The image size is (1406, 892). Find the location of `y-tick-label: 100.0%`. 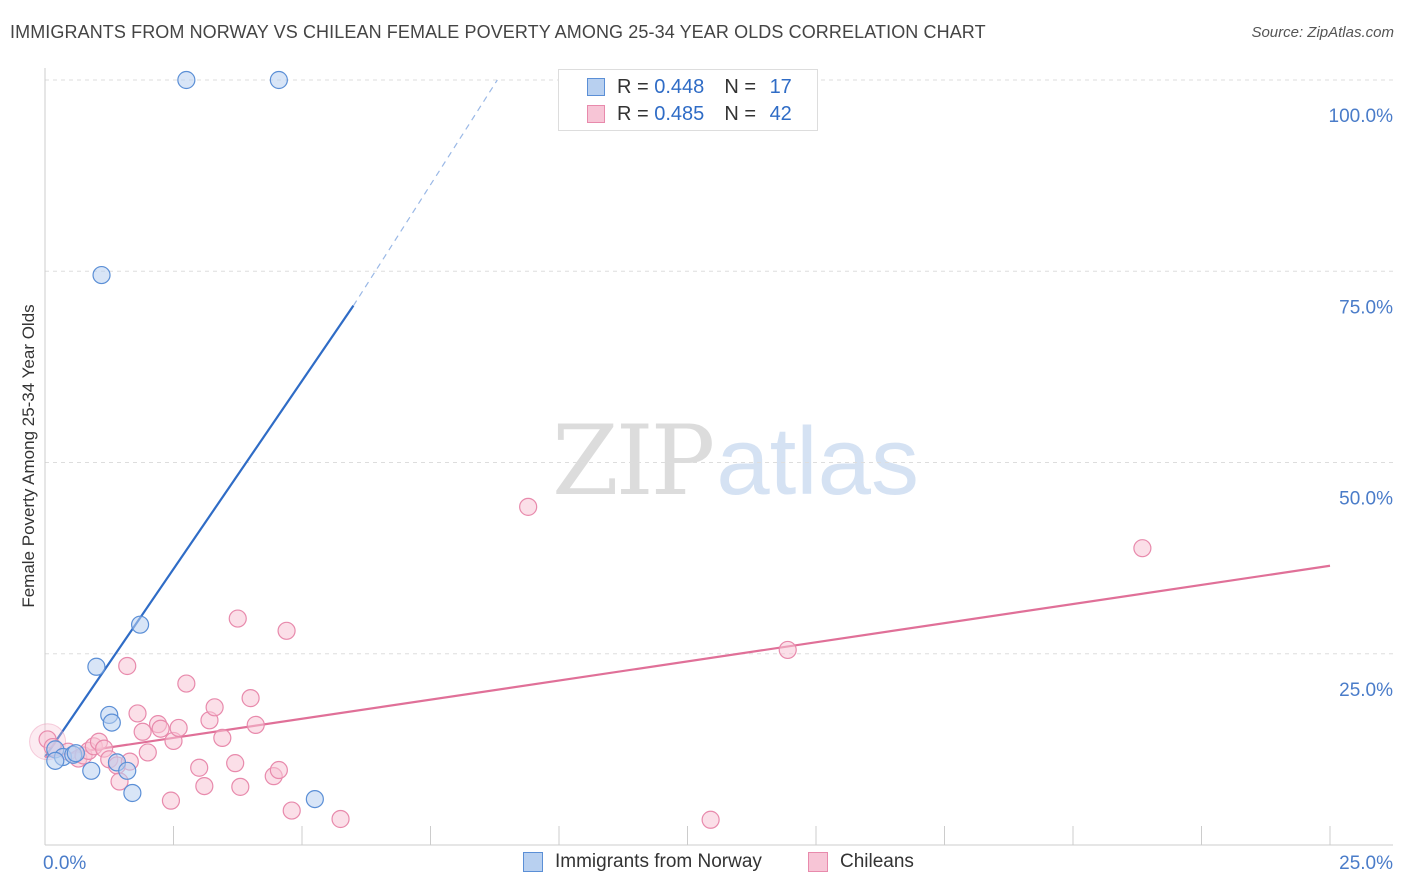

y-tick-label: 100.0% is located at coordinates (1361, 116).